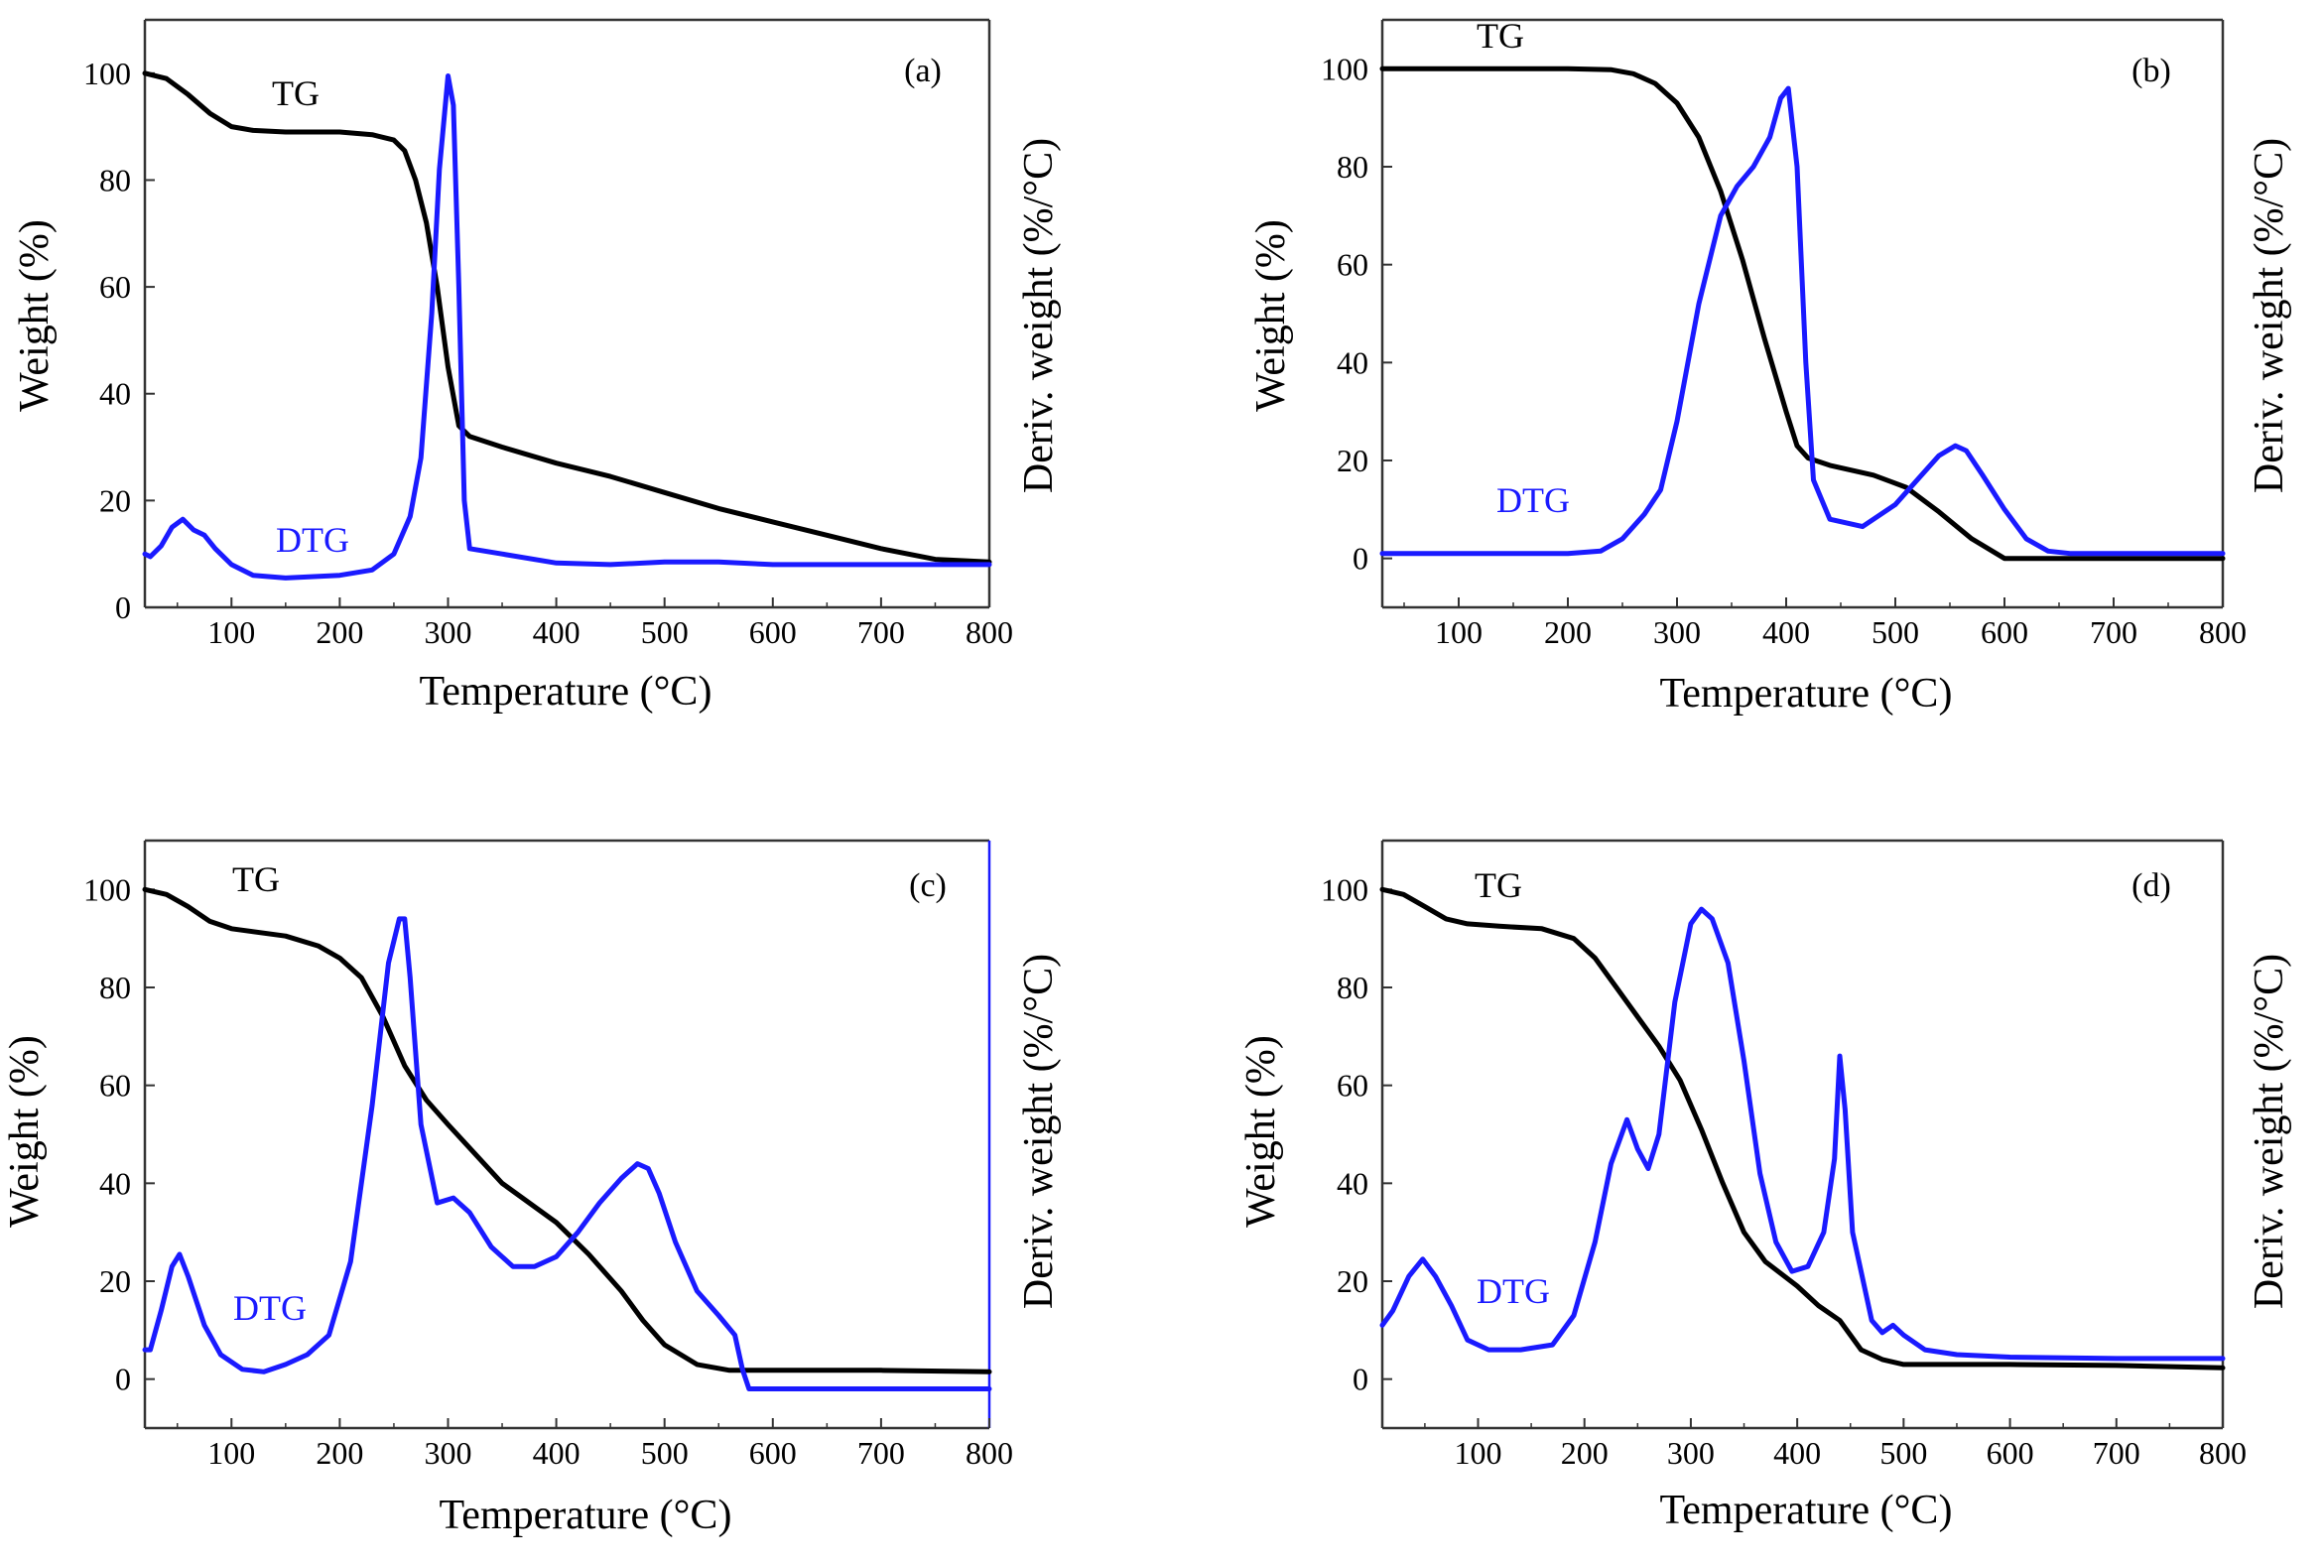 This screenshot has width=2324, height=1568. What do you see at coordinates (2151, 71) in the screenshot?
I see `panel-label: (b)` at bounding box center [2151, 71].